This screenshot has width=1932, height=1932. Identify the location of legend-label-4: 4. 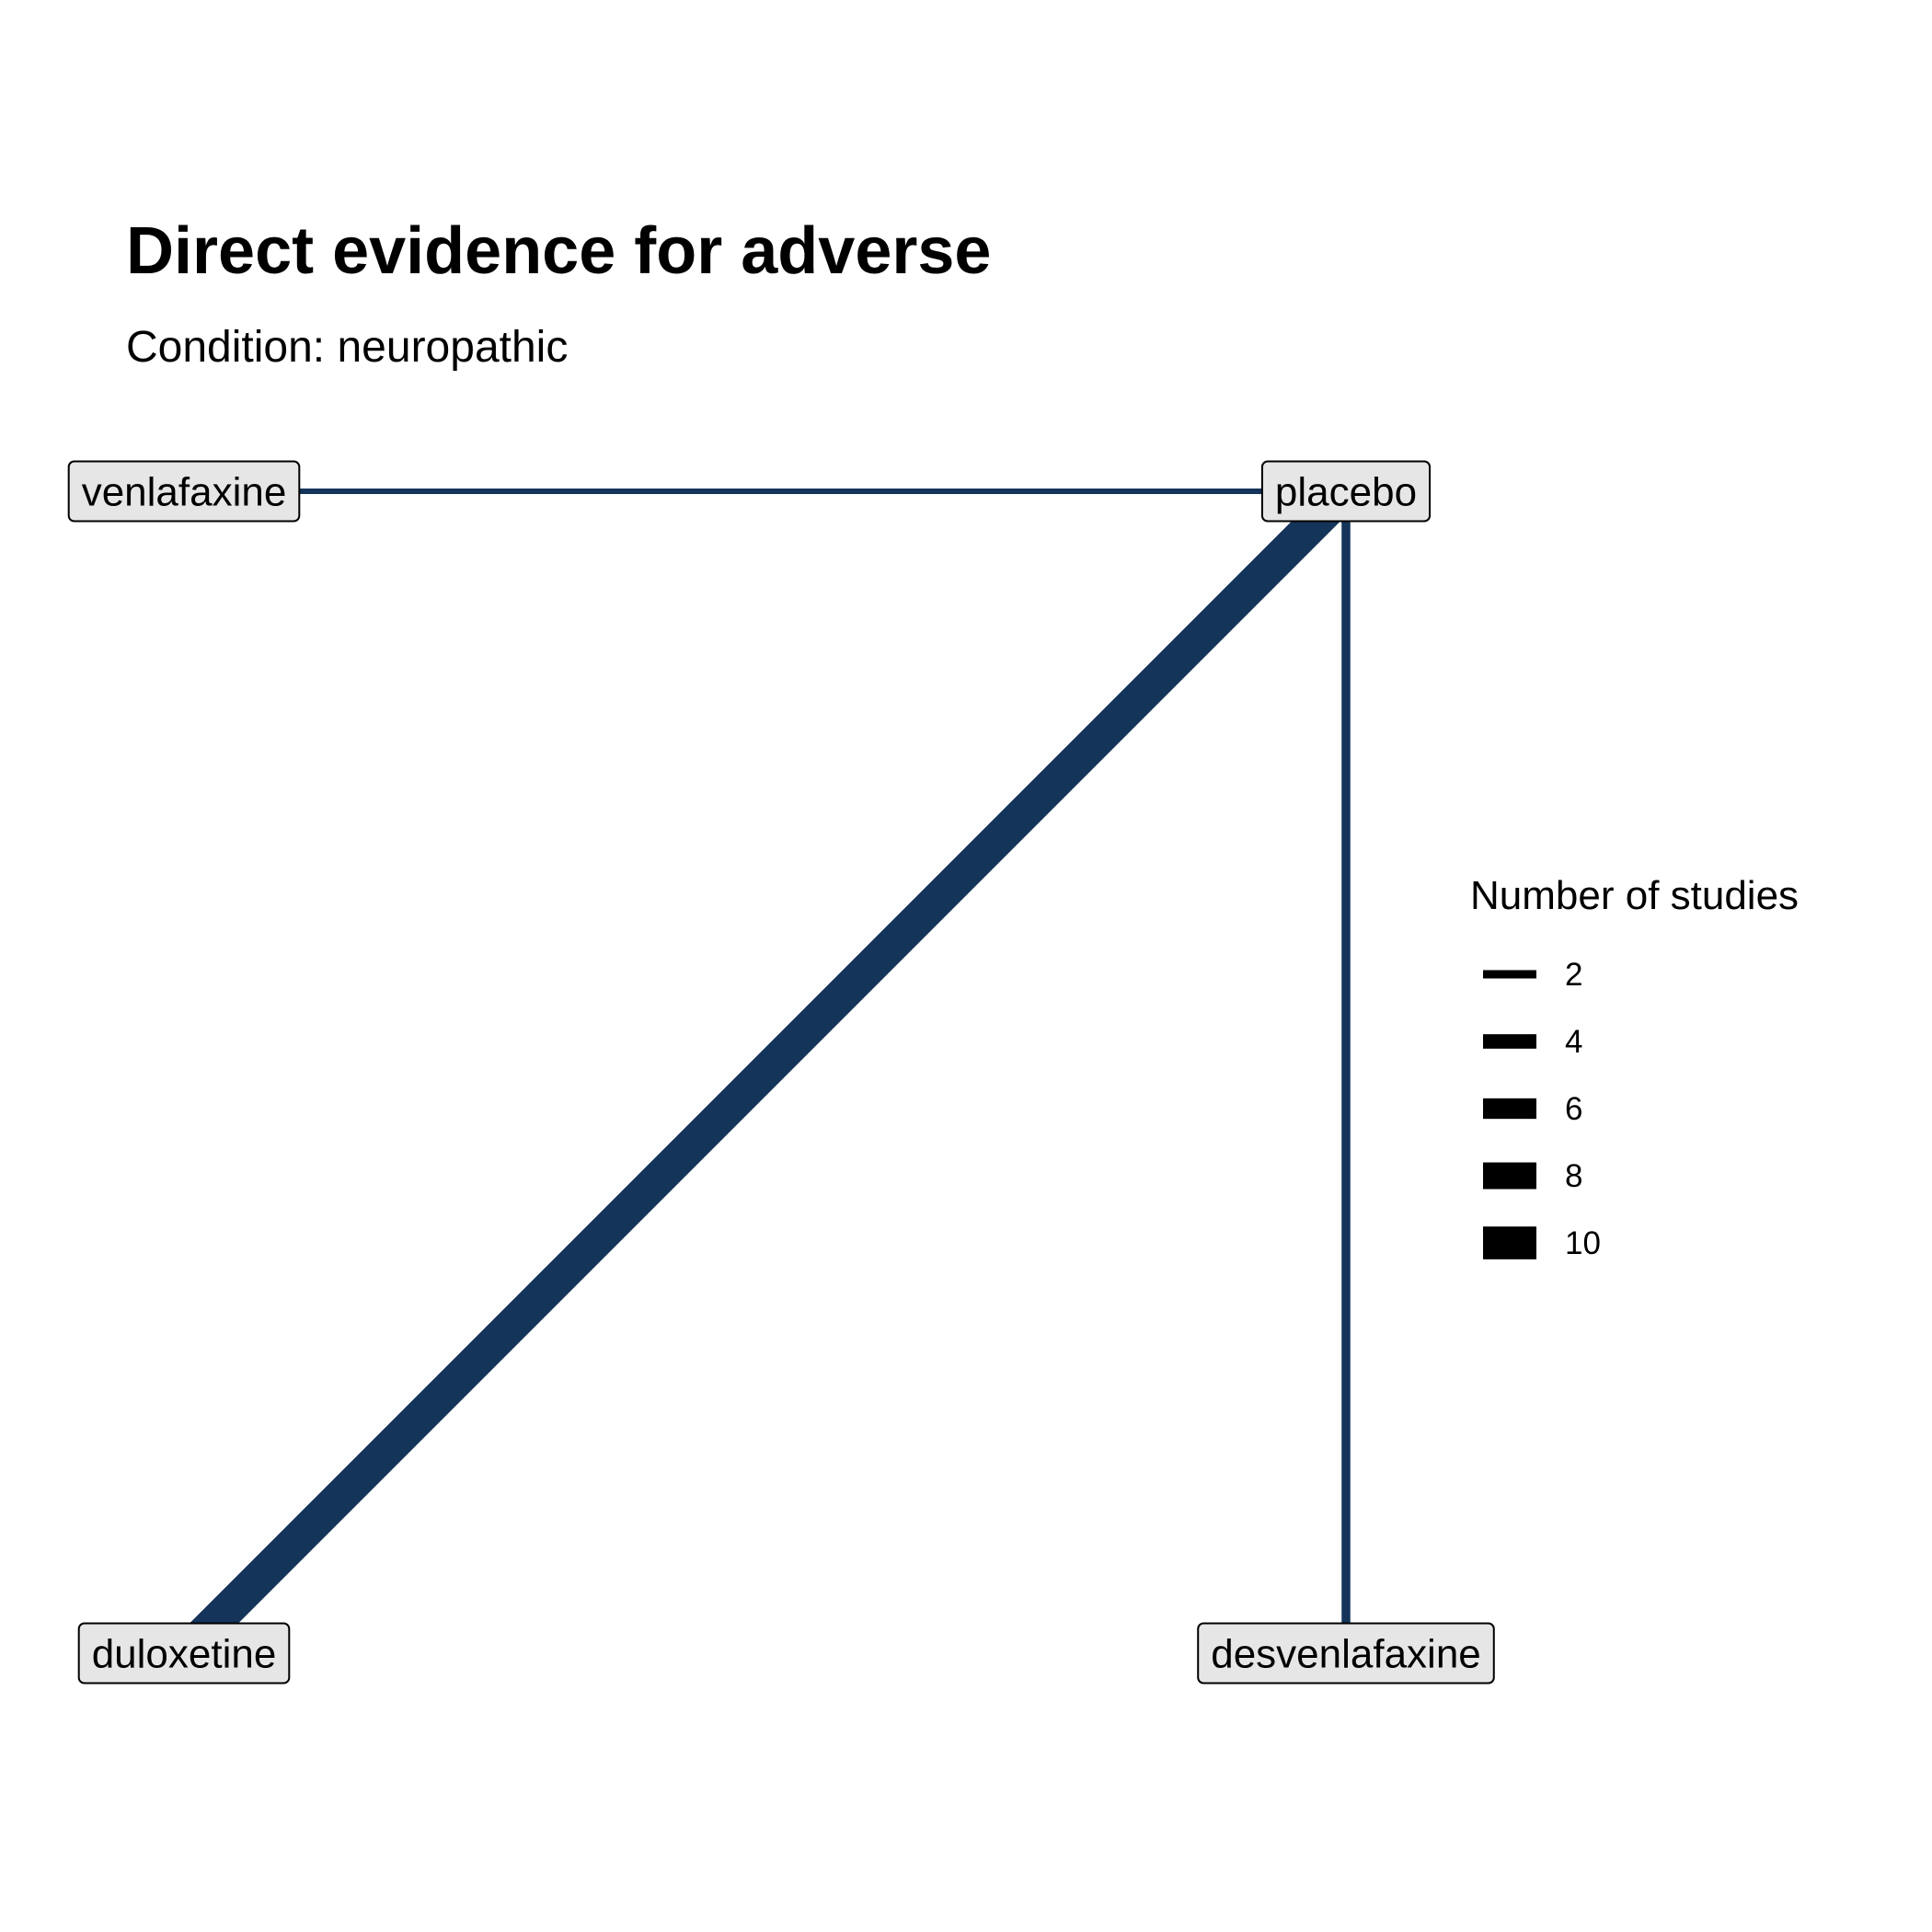
(1573, 1042).